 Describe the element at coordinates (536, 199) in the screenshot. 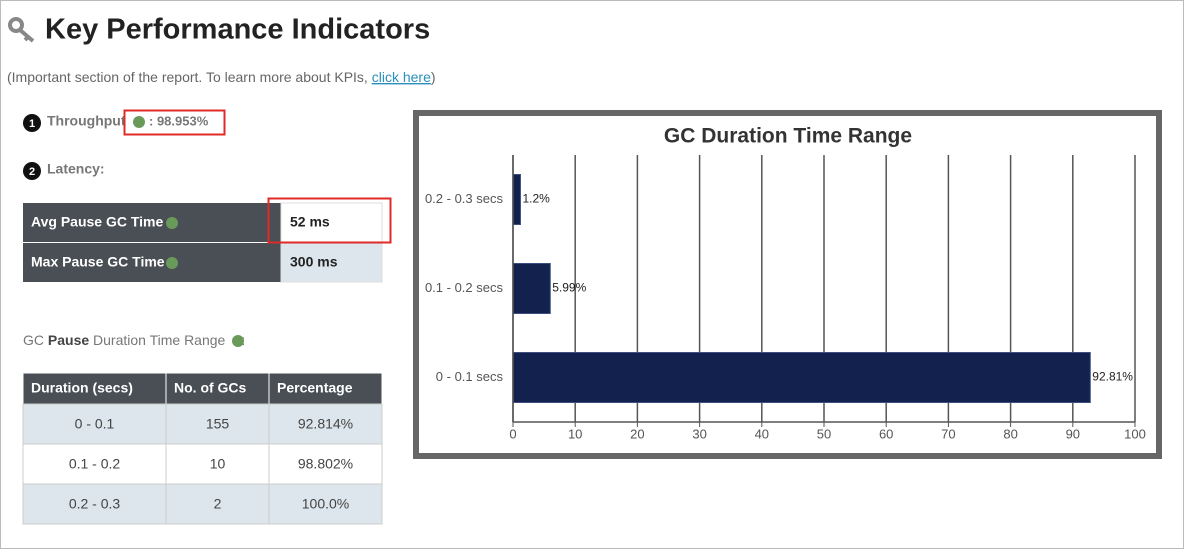

I see `value-label: 1.2%` at that location.